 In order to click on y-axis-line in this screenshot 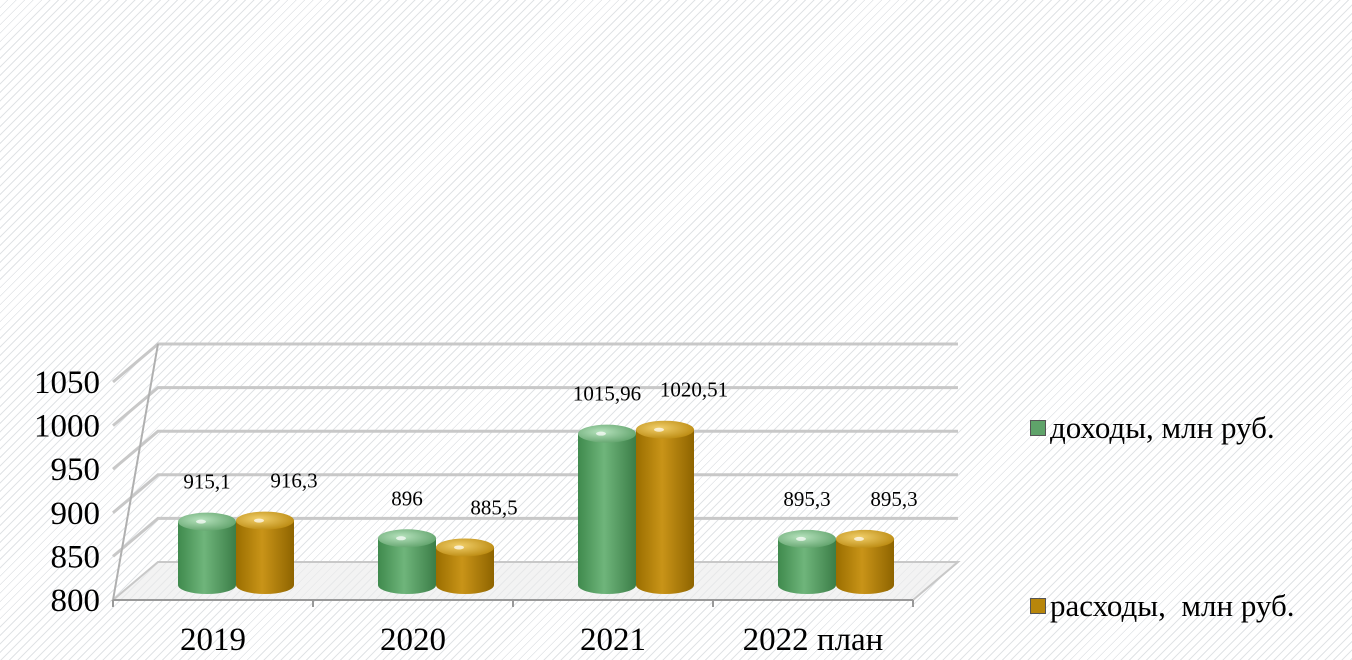, I will do `click(135, 472)`.